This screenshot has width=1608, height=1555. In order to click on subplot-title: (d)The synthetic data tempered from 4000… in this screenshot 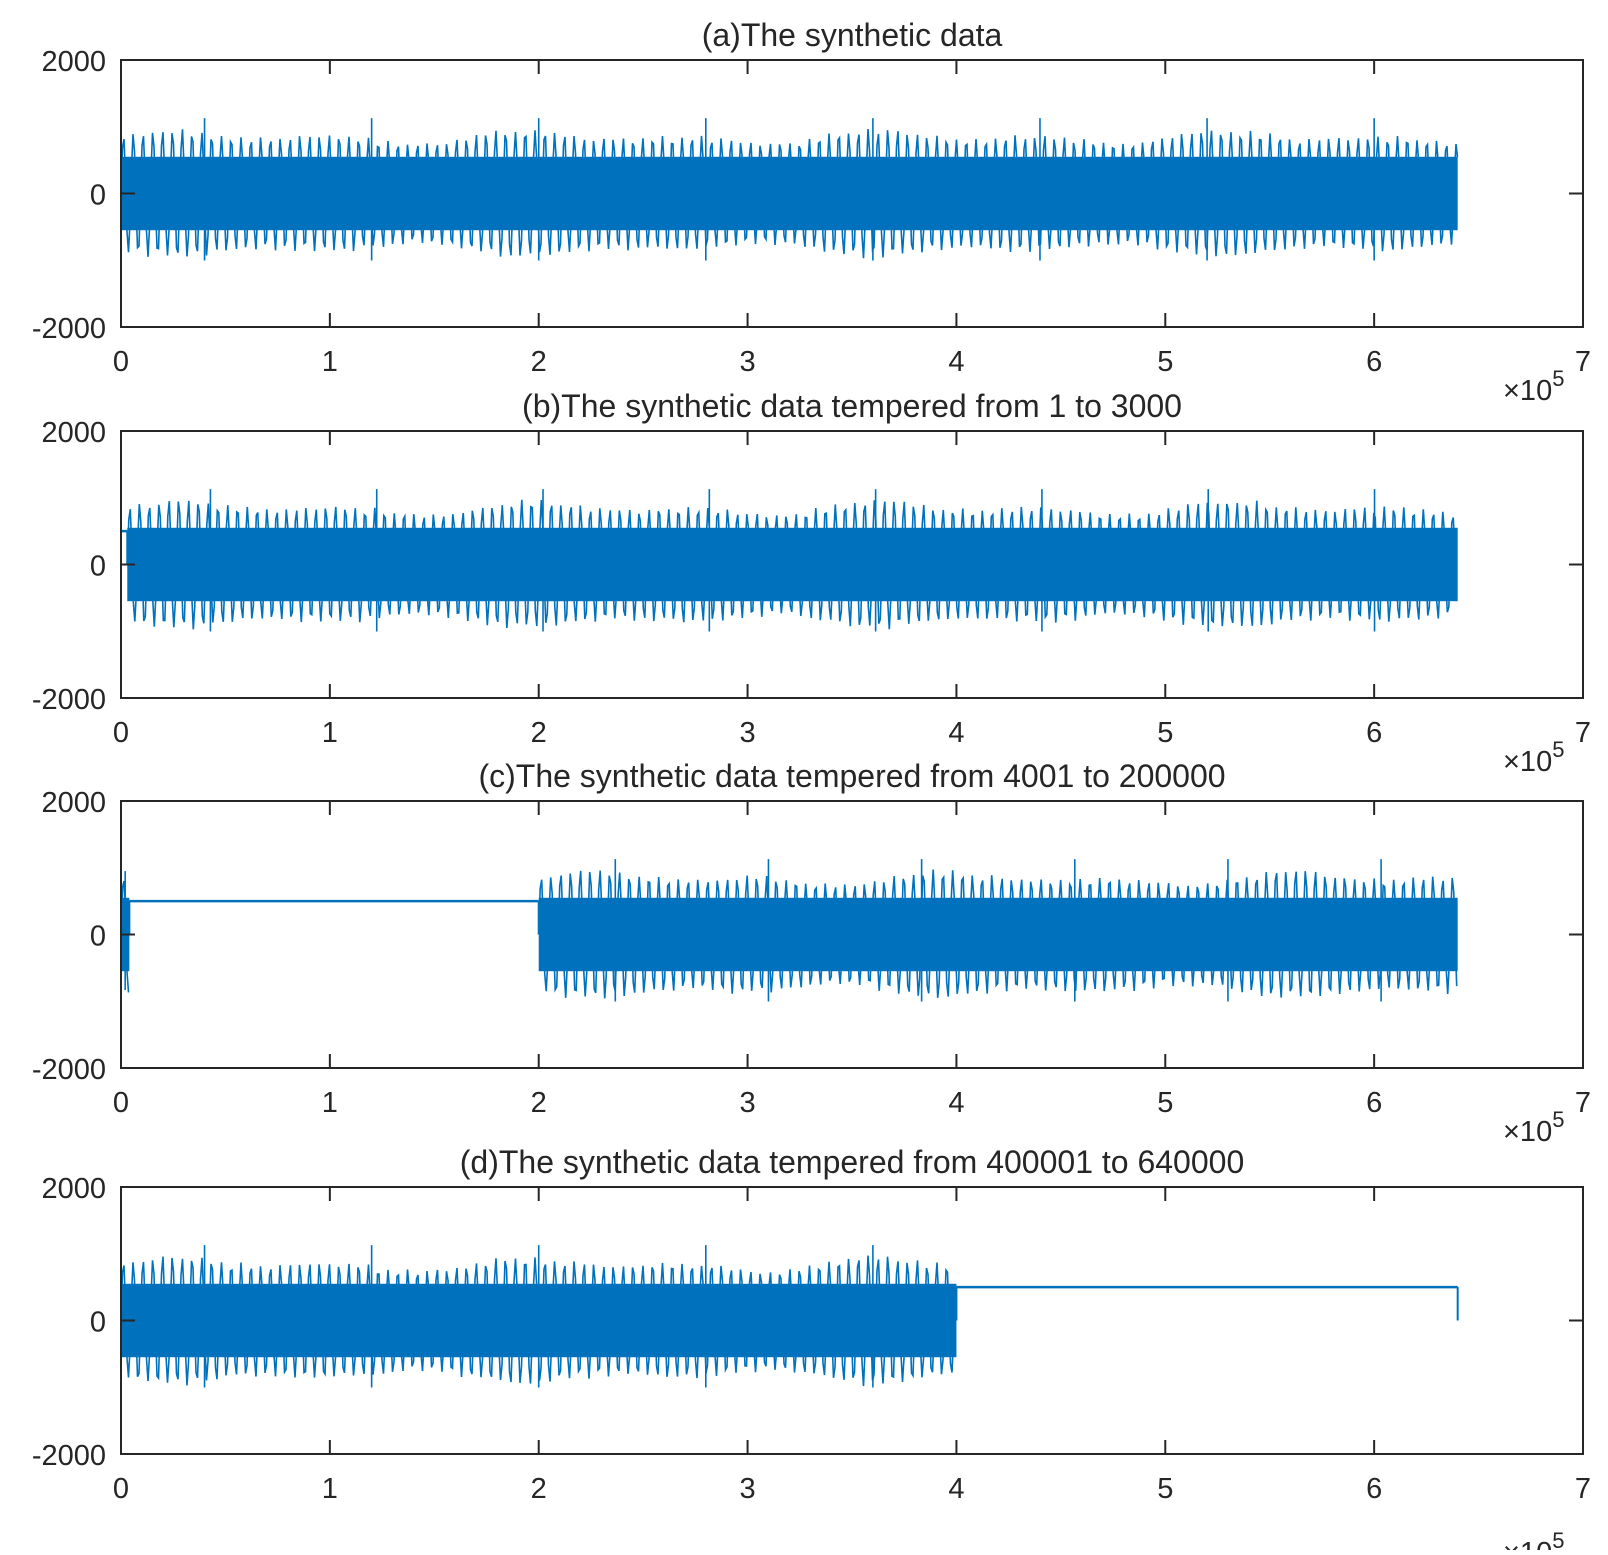, I will do `click(852, 1162)`.